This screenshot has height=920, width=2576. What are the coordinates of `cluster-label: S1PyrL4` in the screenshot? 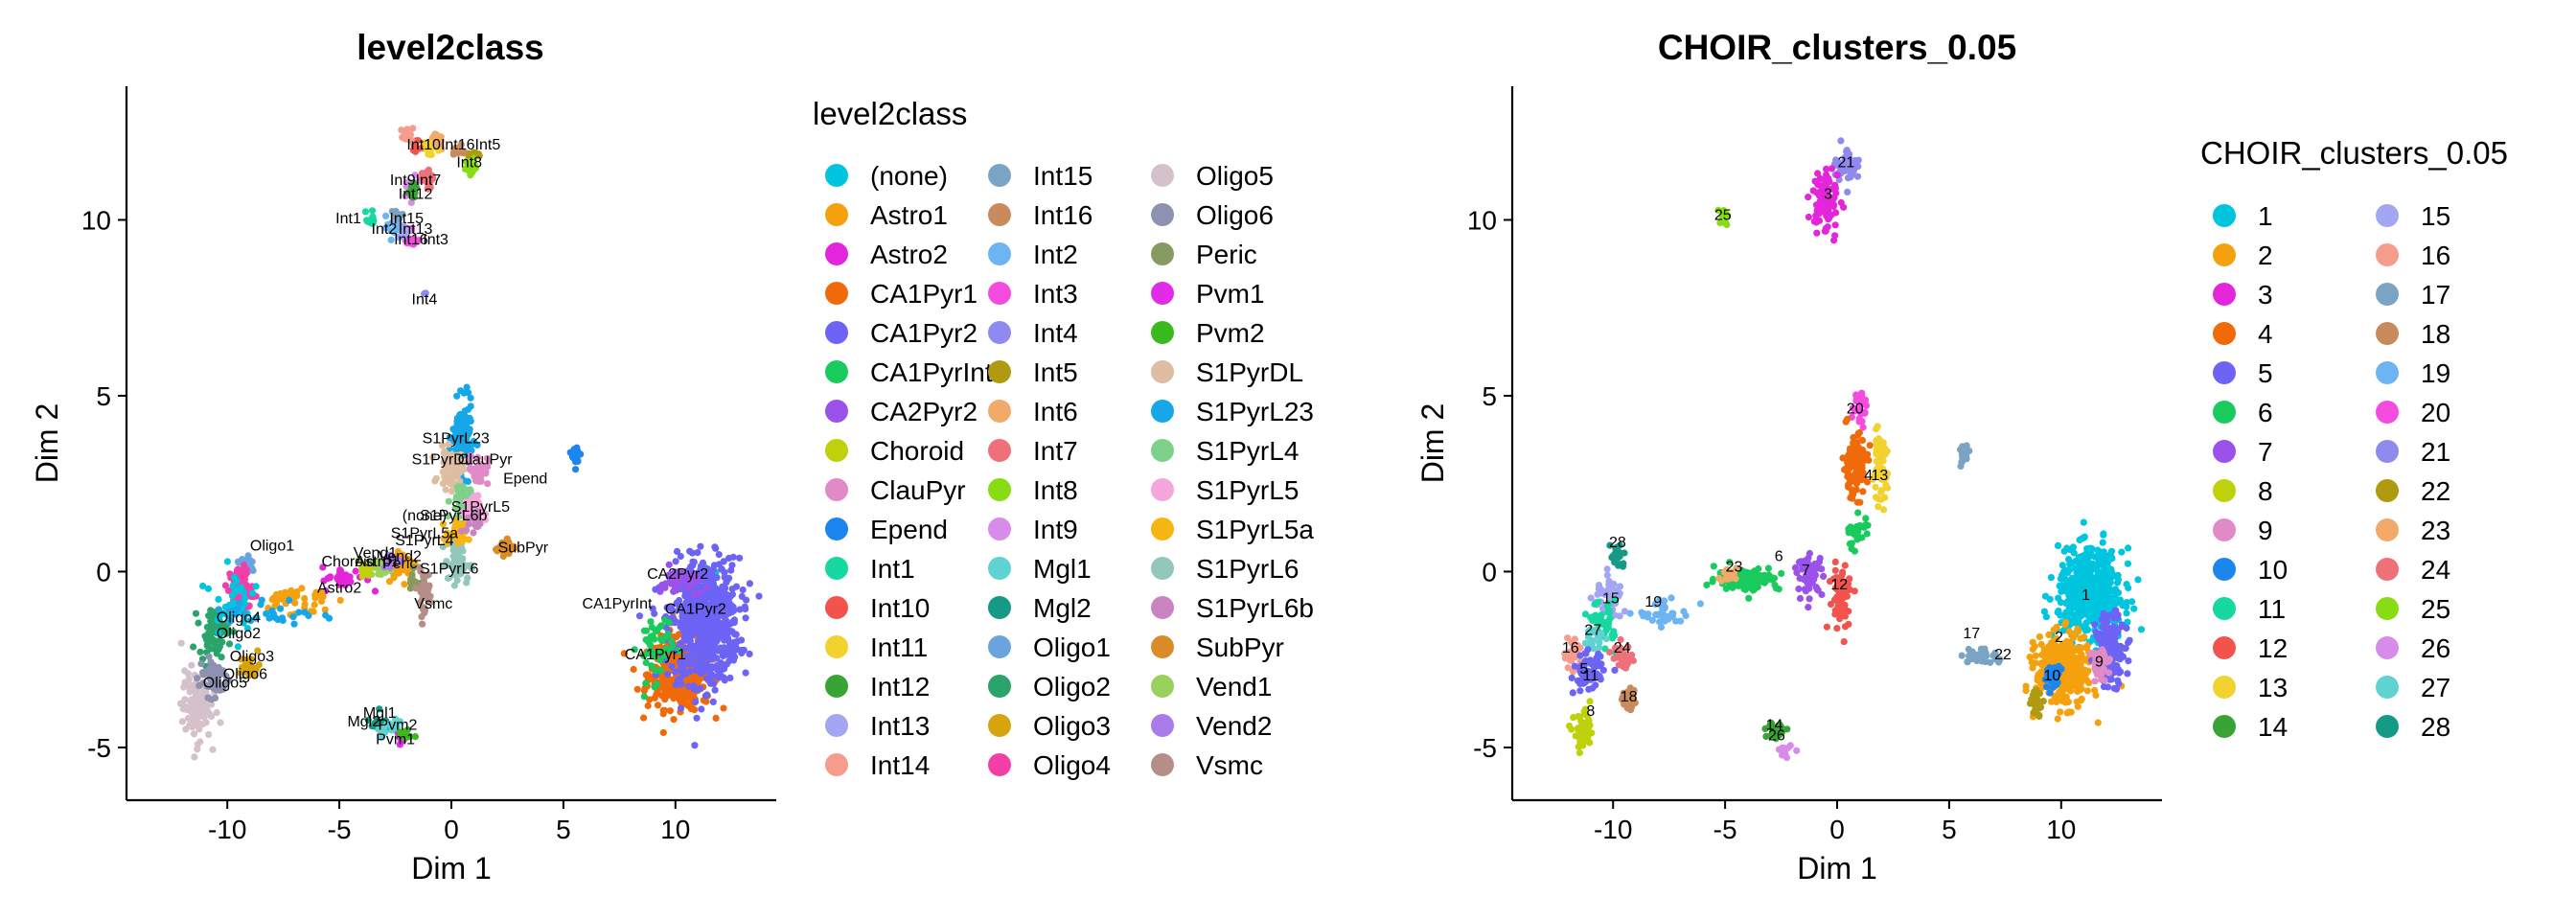 It's located at (424, 541).